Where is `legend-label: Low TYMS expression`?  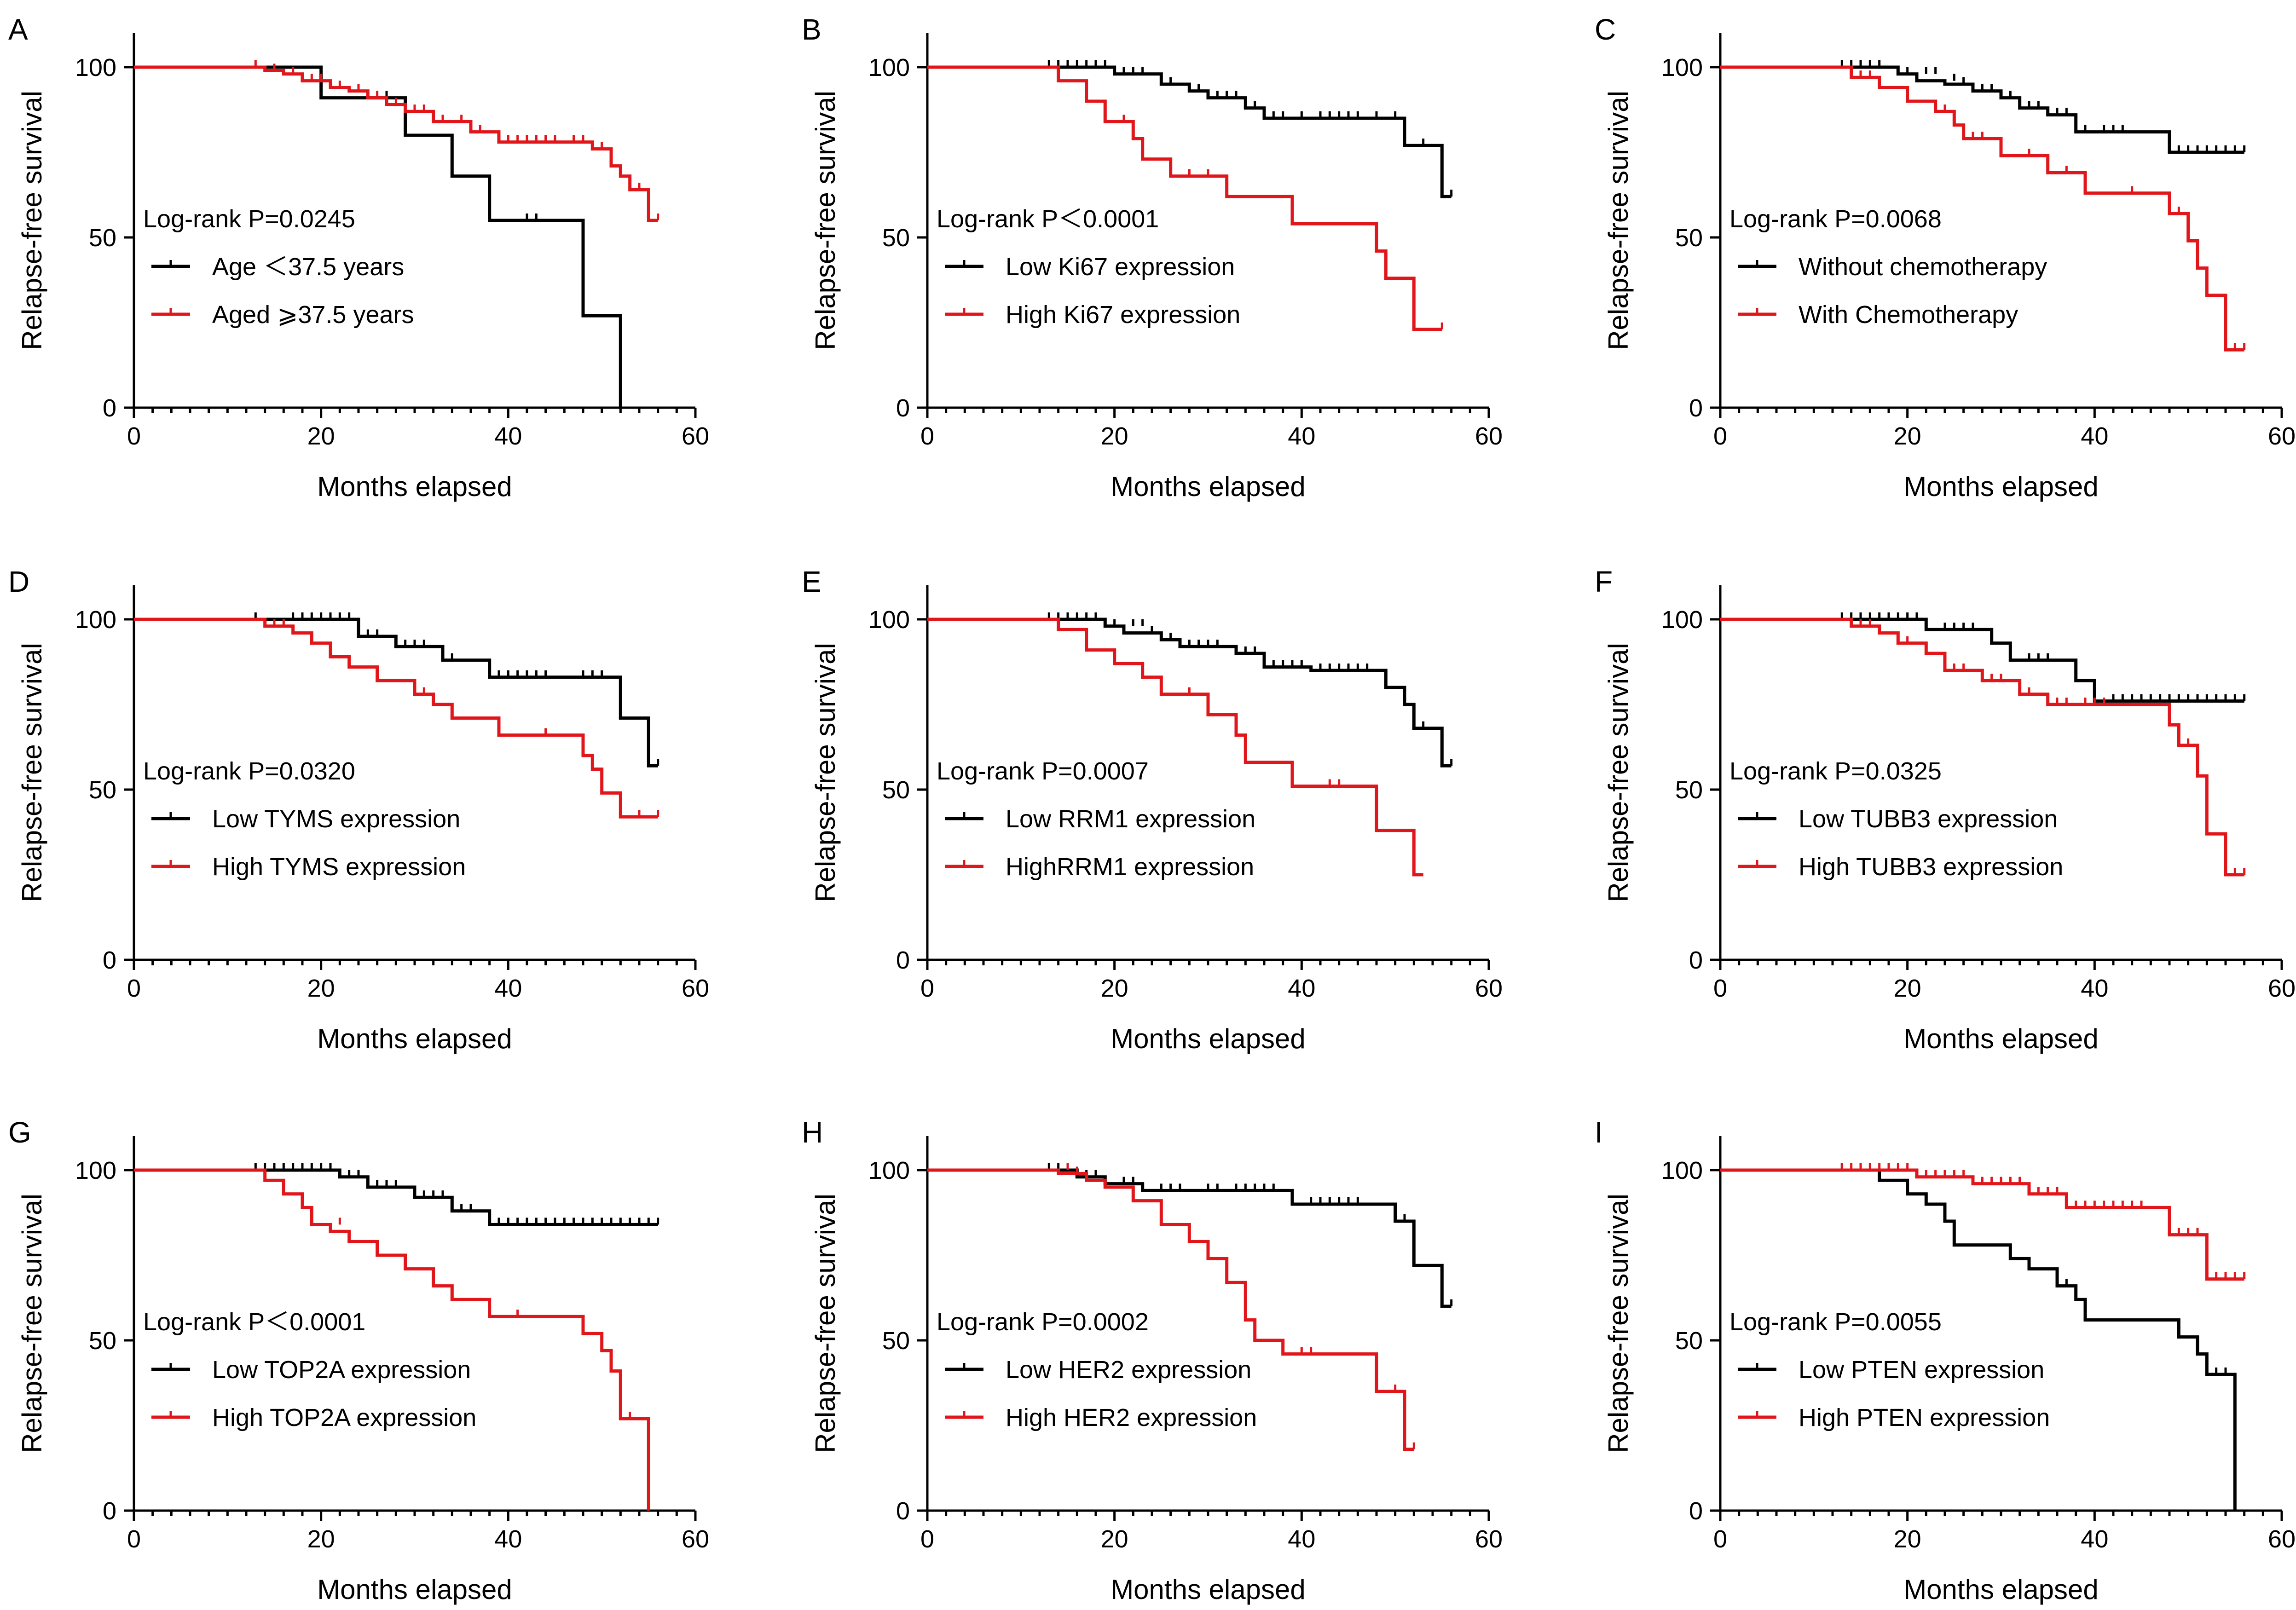 legend-label: Low TYMS expression is located at coordinates (336, 819).